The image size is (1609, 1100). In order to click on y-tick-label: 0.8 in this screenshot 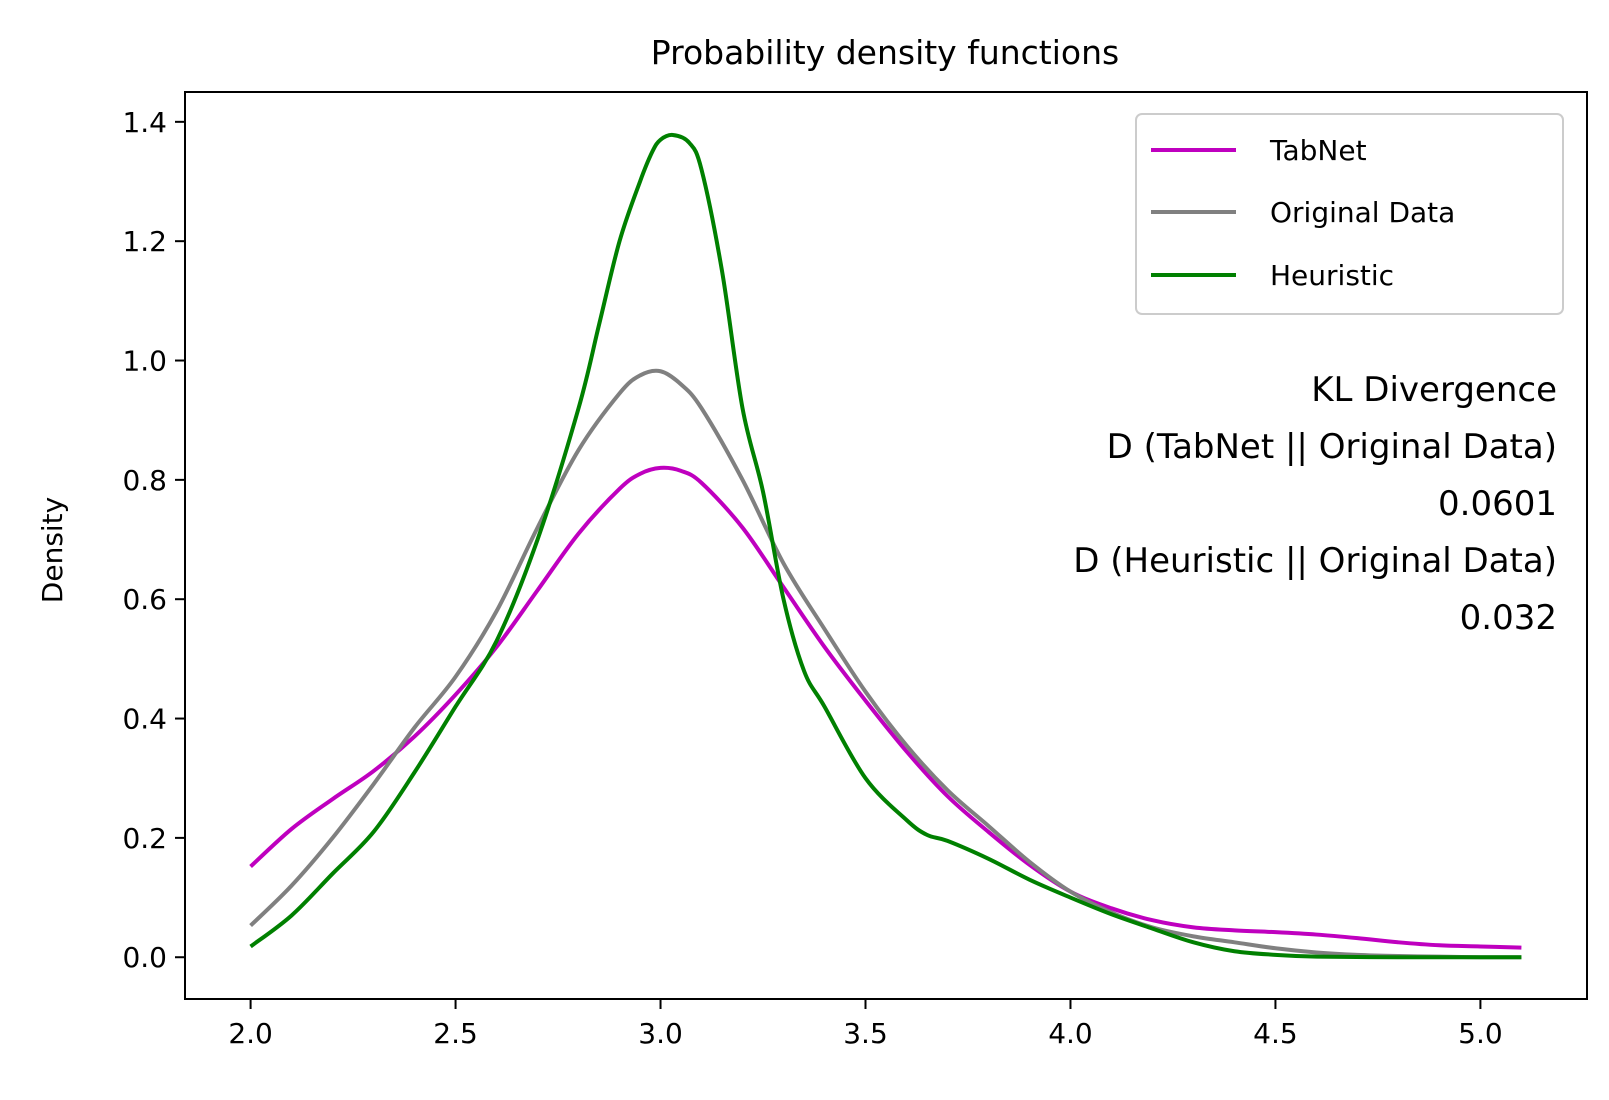, I will do `click(144, 480)`.